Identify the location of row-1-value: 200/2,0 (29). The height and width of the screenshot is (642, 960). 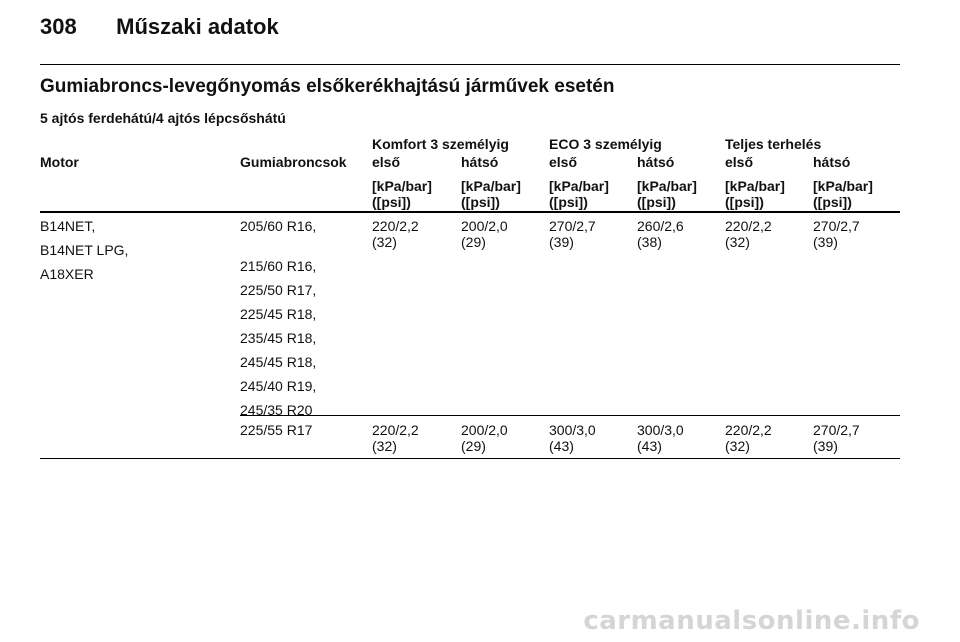
(484, 234).